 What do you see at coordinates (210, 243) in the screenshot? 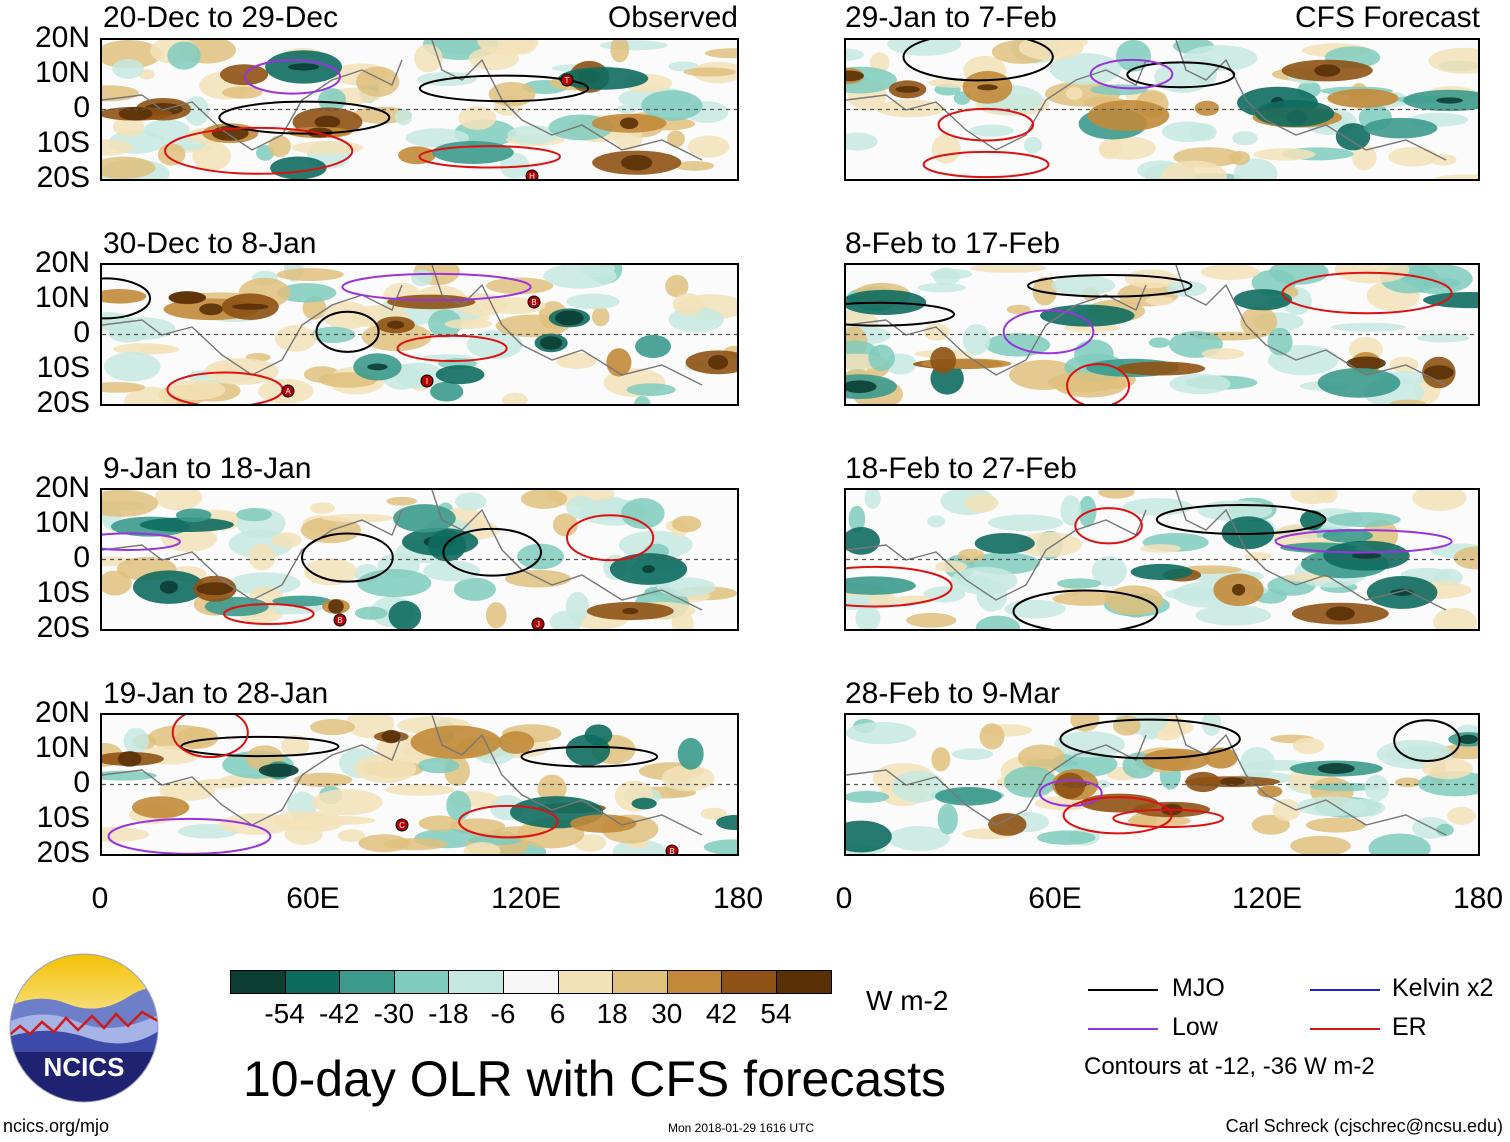
I see `panel-title-2: 30-Dec to 8-Jan` at bounding box center [210, 243].